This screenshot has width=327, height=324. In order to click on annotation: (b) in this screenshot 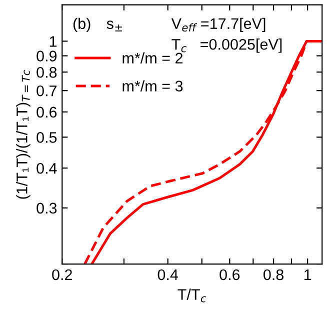, I will do `click(81, 25)`.